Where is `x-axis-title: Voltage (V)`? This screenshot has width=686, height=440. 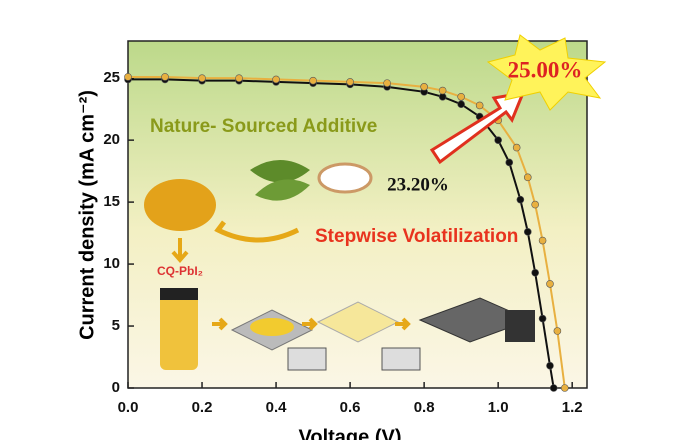
x-axis-title: Voltage (V) is located at coordinates (350, 433).